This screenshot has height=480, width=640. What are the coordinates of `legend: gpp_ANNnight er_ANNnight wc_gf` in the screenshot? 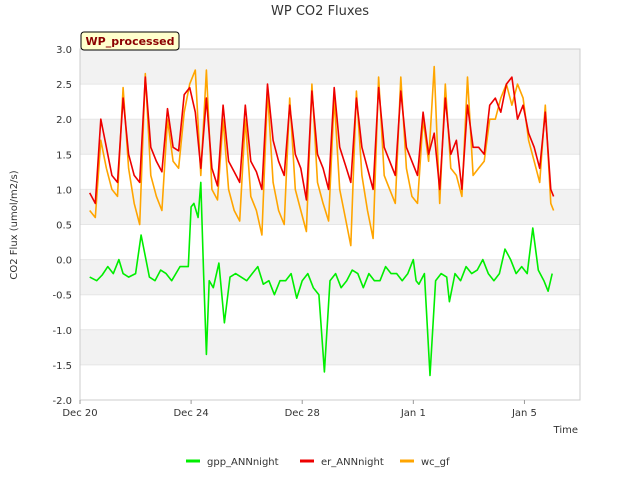 It's located at (318, 462).